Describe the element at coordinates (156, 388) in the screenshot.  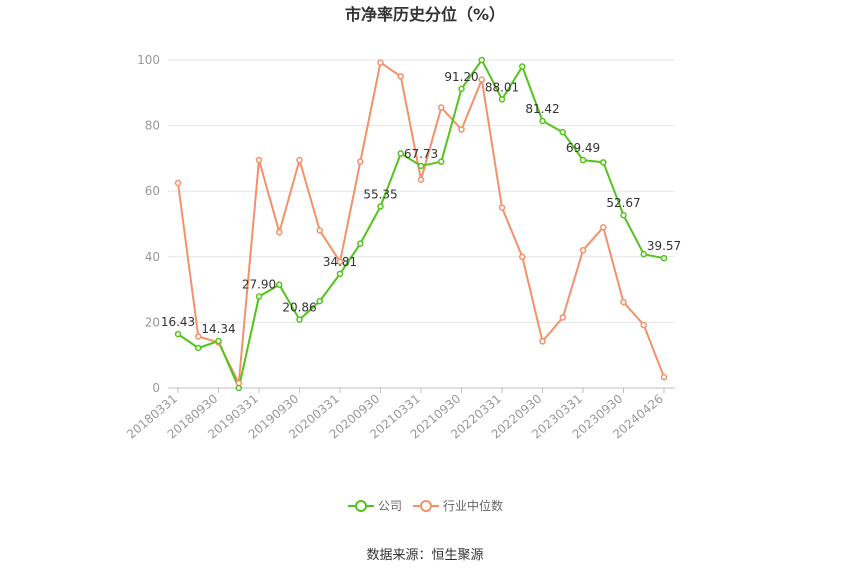
I see `y-tick-label: 0` at that location.